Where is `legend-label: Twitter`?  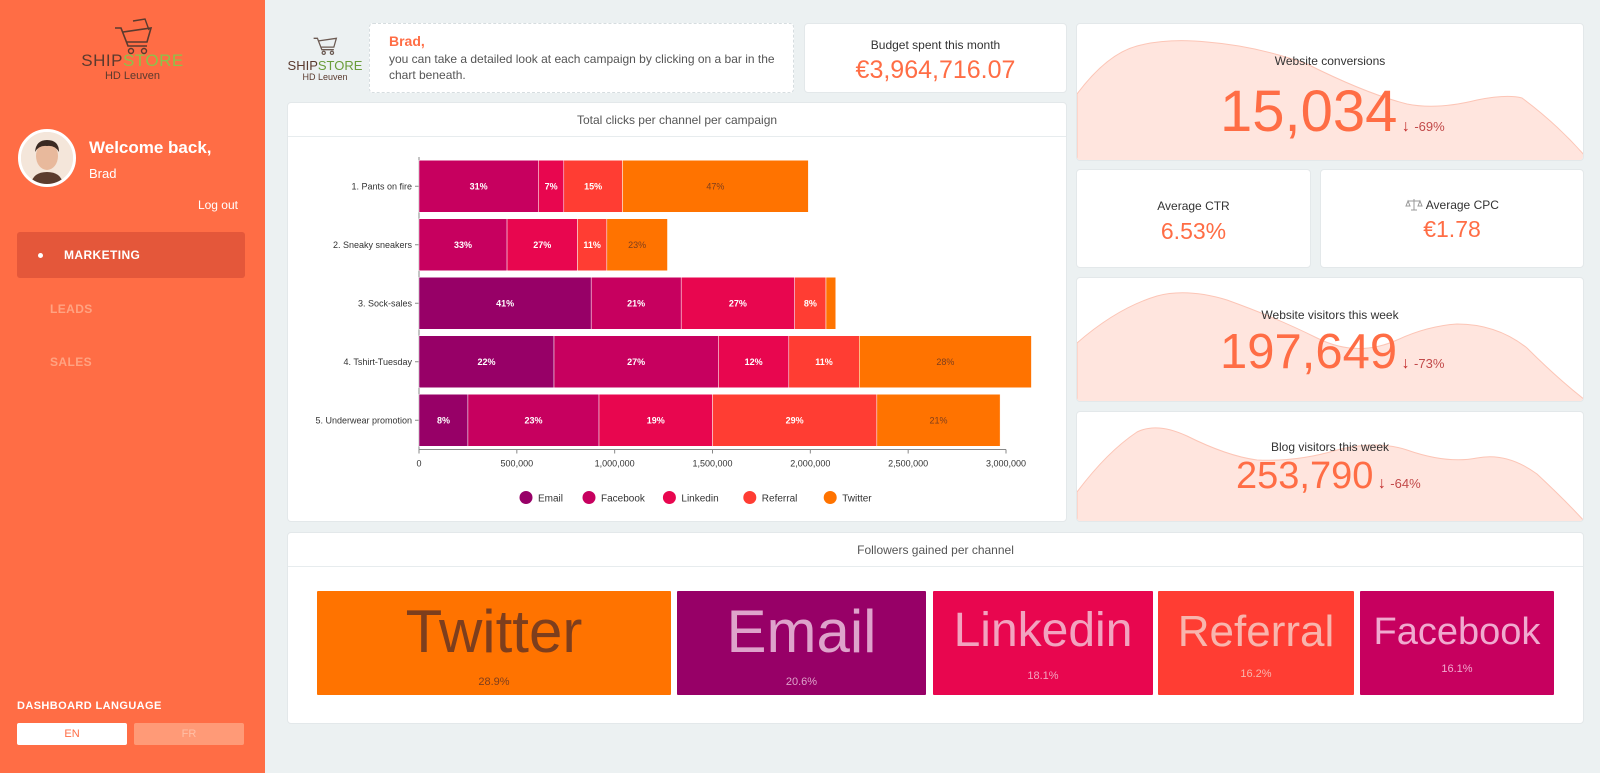 legend-label: Twitter is located at coordinates (857, 499).